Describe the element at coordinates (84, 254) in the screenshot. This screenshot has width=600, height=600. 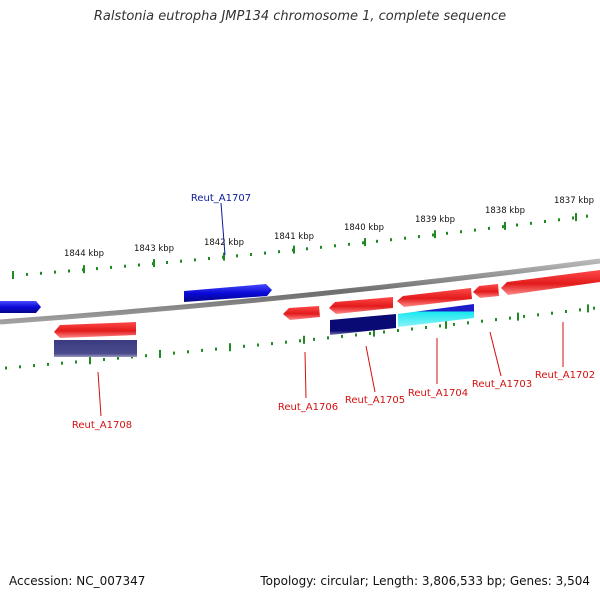
I see `tick-label: 1844 kbp` at that location.